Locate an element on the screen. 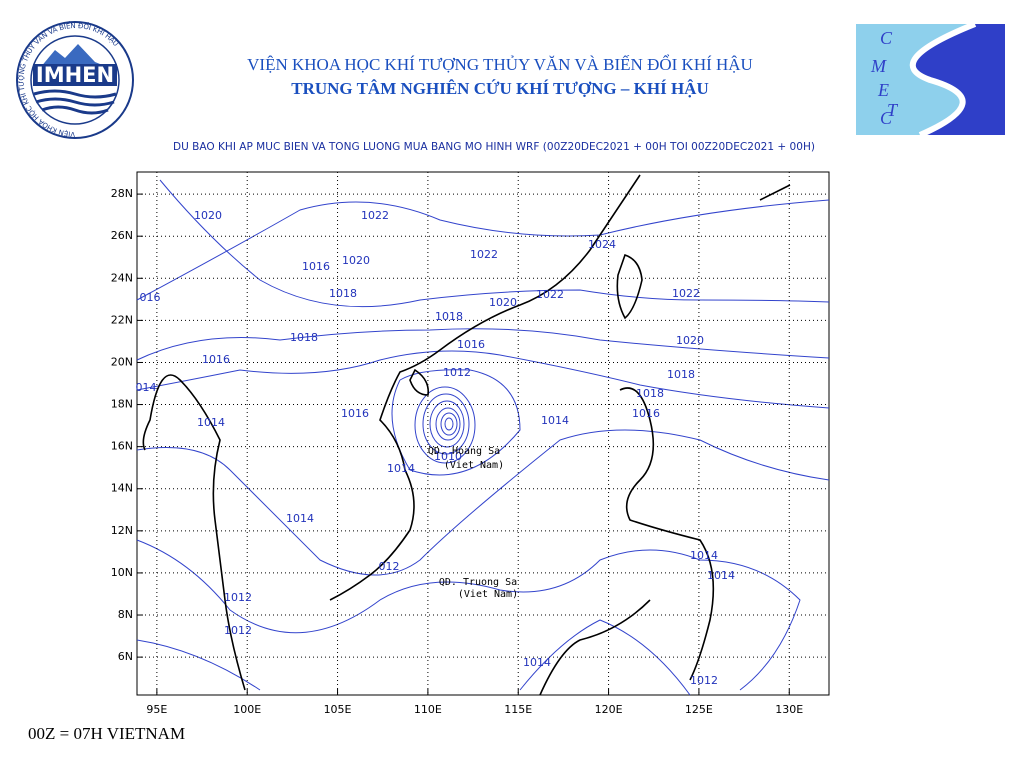 This screenshot has height=773, width=1024. footer: 00Z = 07H VIETNAM is located at coordinates (106, 733).